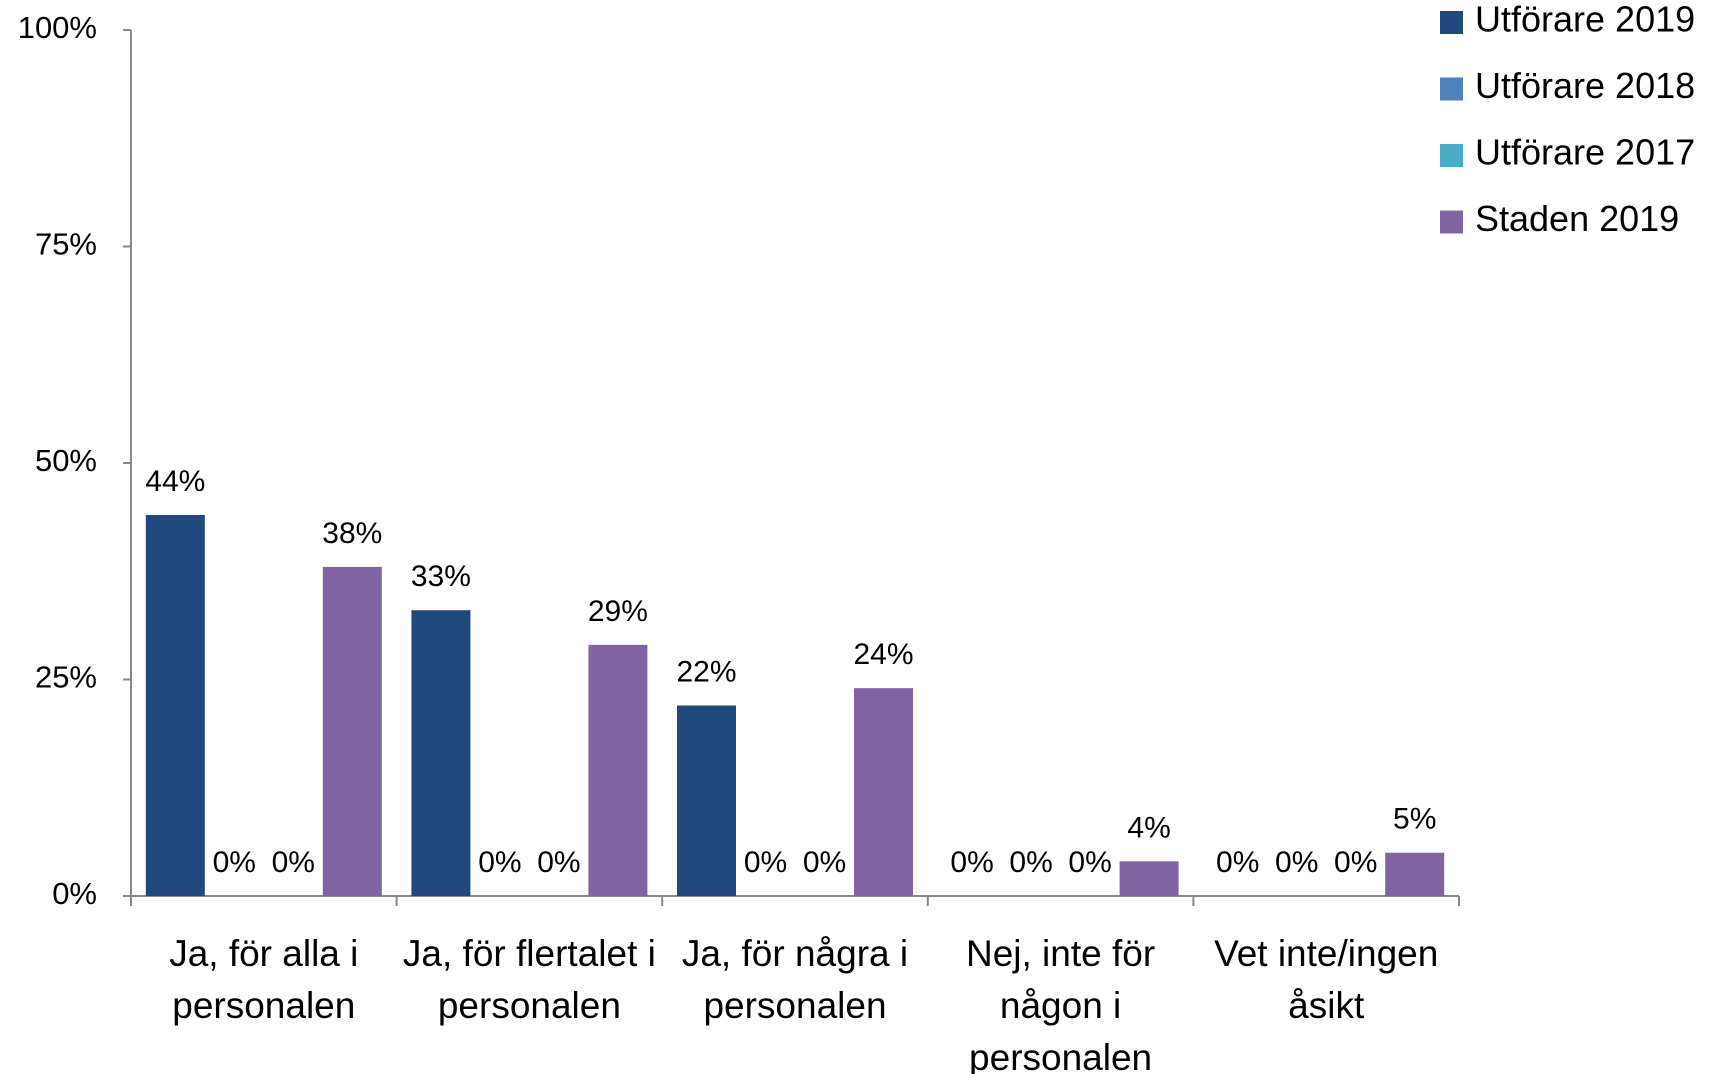  I want to click on x-tick-label: Ja, för alla i personalen, so click(264, 979).